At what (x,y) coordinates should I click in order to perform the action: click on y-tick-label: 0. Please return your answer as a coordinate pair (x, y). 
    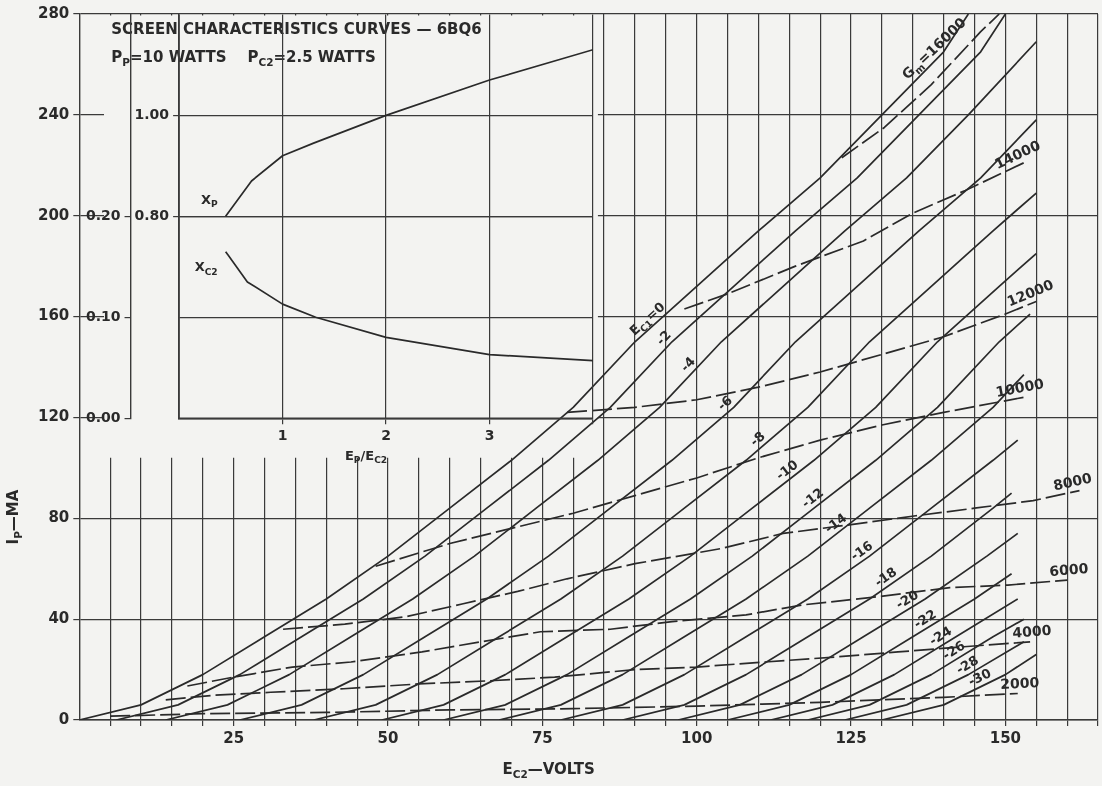
    Looking at the image, I should click on (64, 718).